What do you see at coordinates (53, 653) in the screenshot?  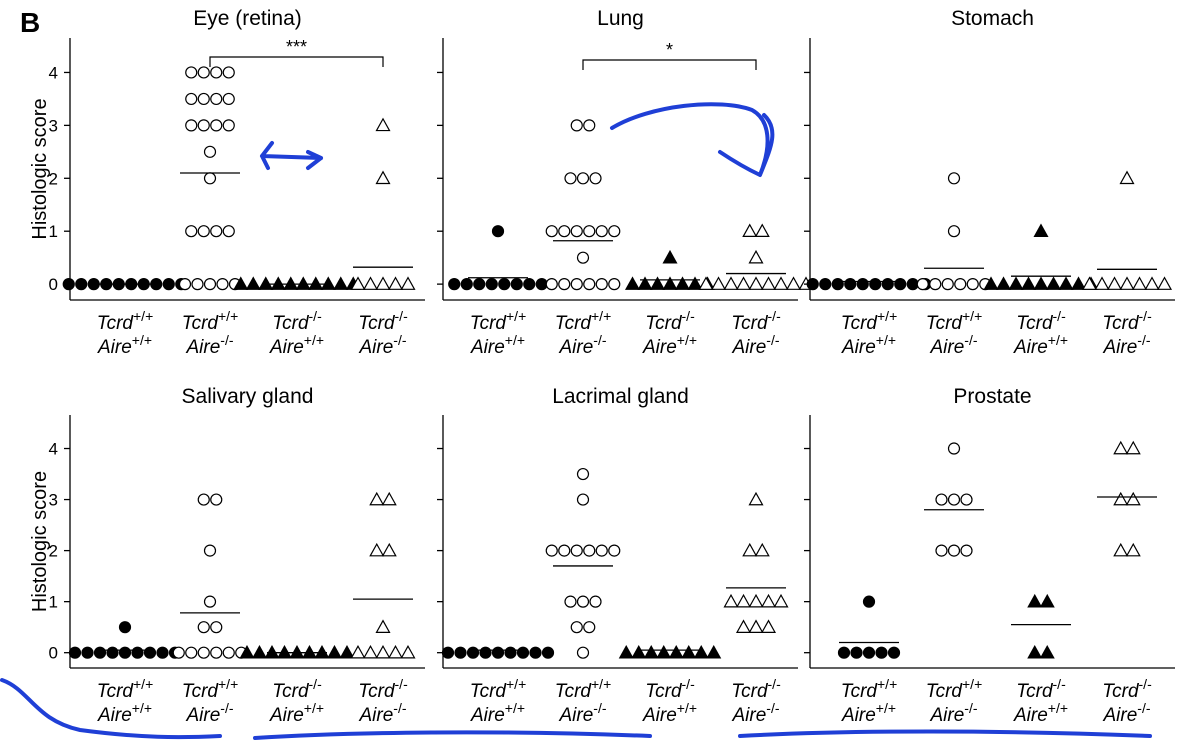 I see `y-tick-label: 0` at bounding box center [53, 653].